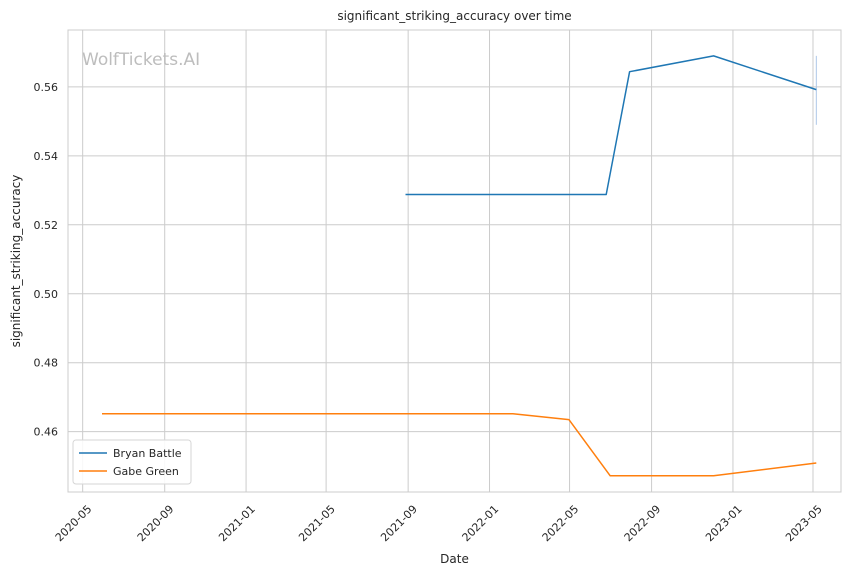  I want to click on x-tick-label: 2021-01, so click(237, 524).